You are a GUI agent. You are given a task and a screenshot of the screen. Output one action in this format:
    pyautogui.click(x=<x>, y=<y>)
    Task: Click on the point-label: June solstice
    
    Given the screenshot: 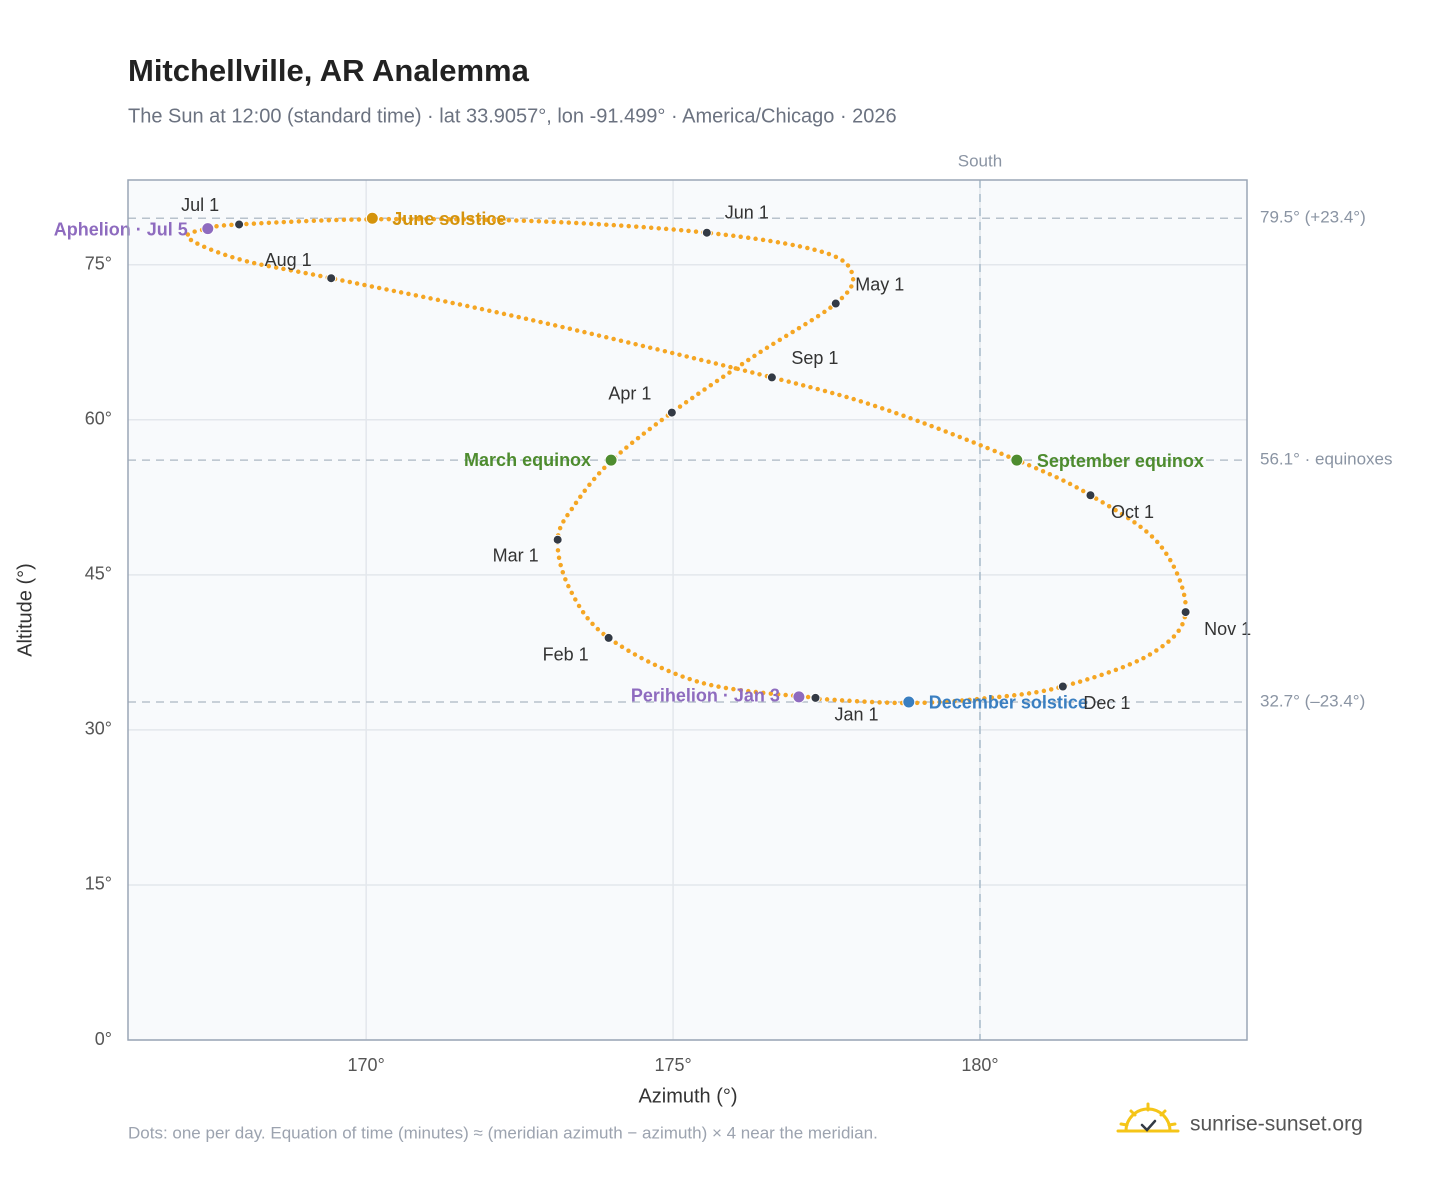 What is the action you would take?
    pyautogui.click(x=449, y=219)
    